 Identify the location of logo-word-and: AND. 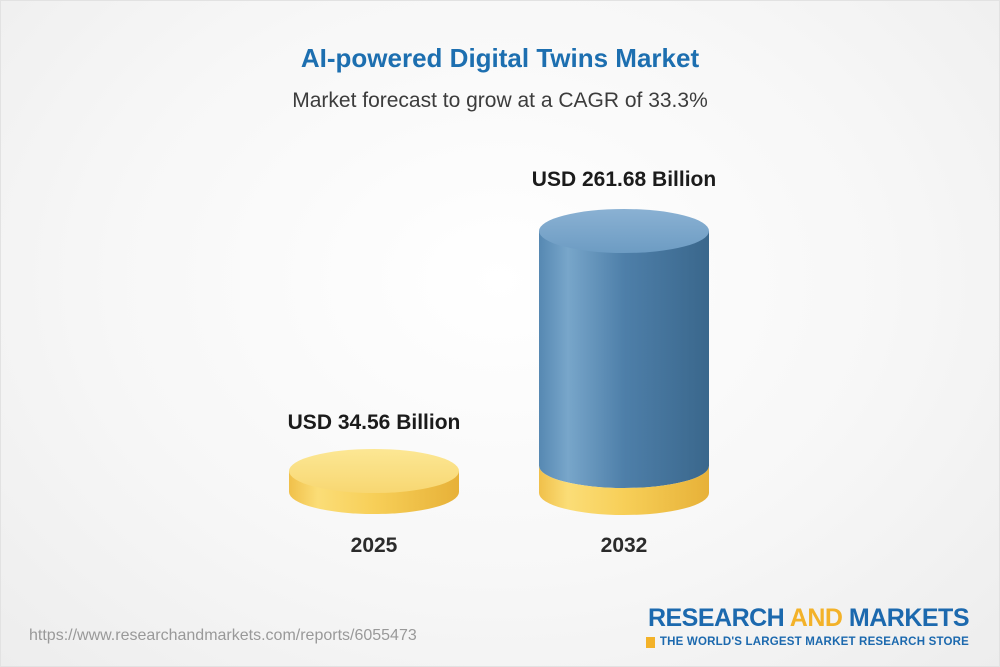
(816, 618).